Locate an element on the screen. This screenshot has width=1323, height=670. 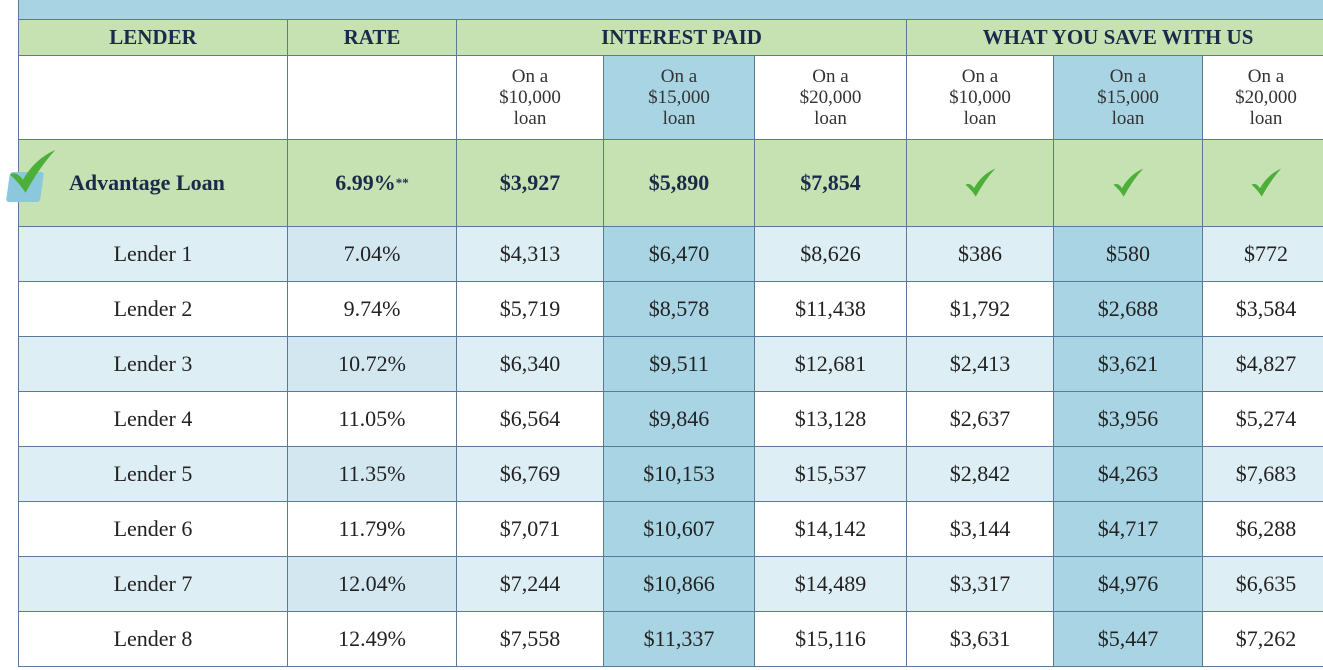
value-cell: $386 is located at coordinates (980, 254).